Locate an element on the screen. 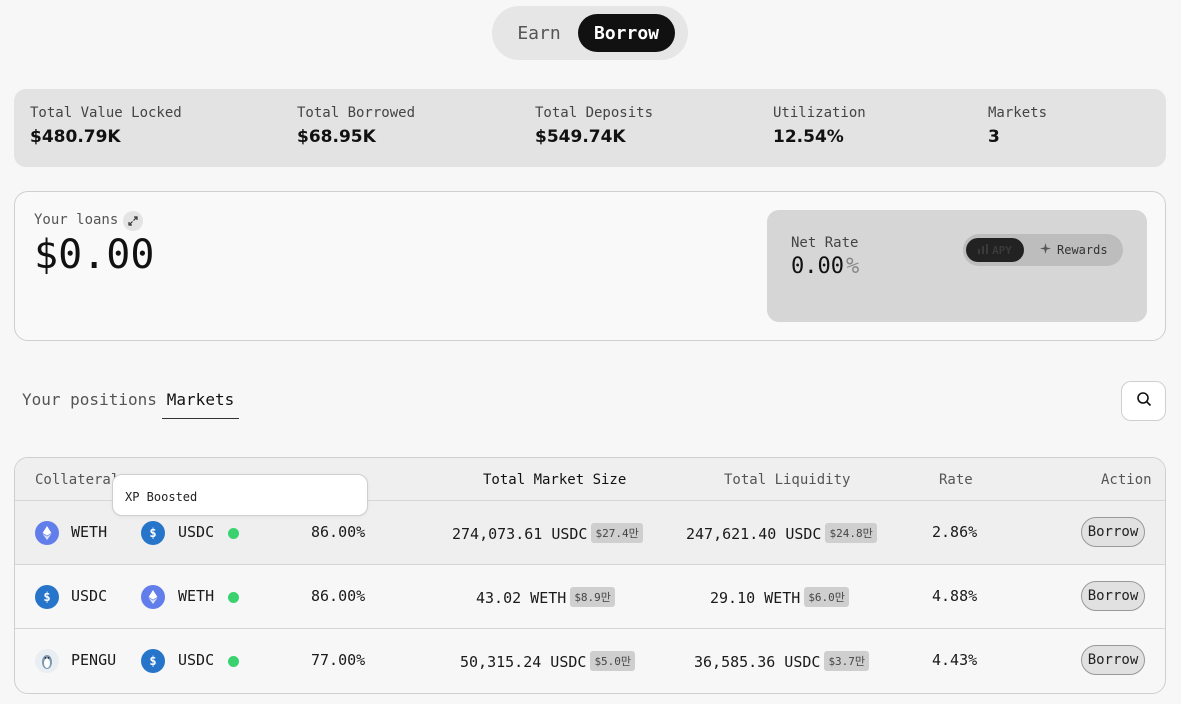  net-rate-unit: % is located at coordinates (852, 266).